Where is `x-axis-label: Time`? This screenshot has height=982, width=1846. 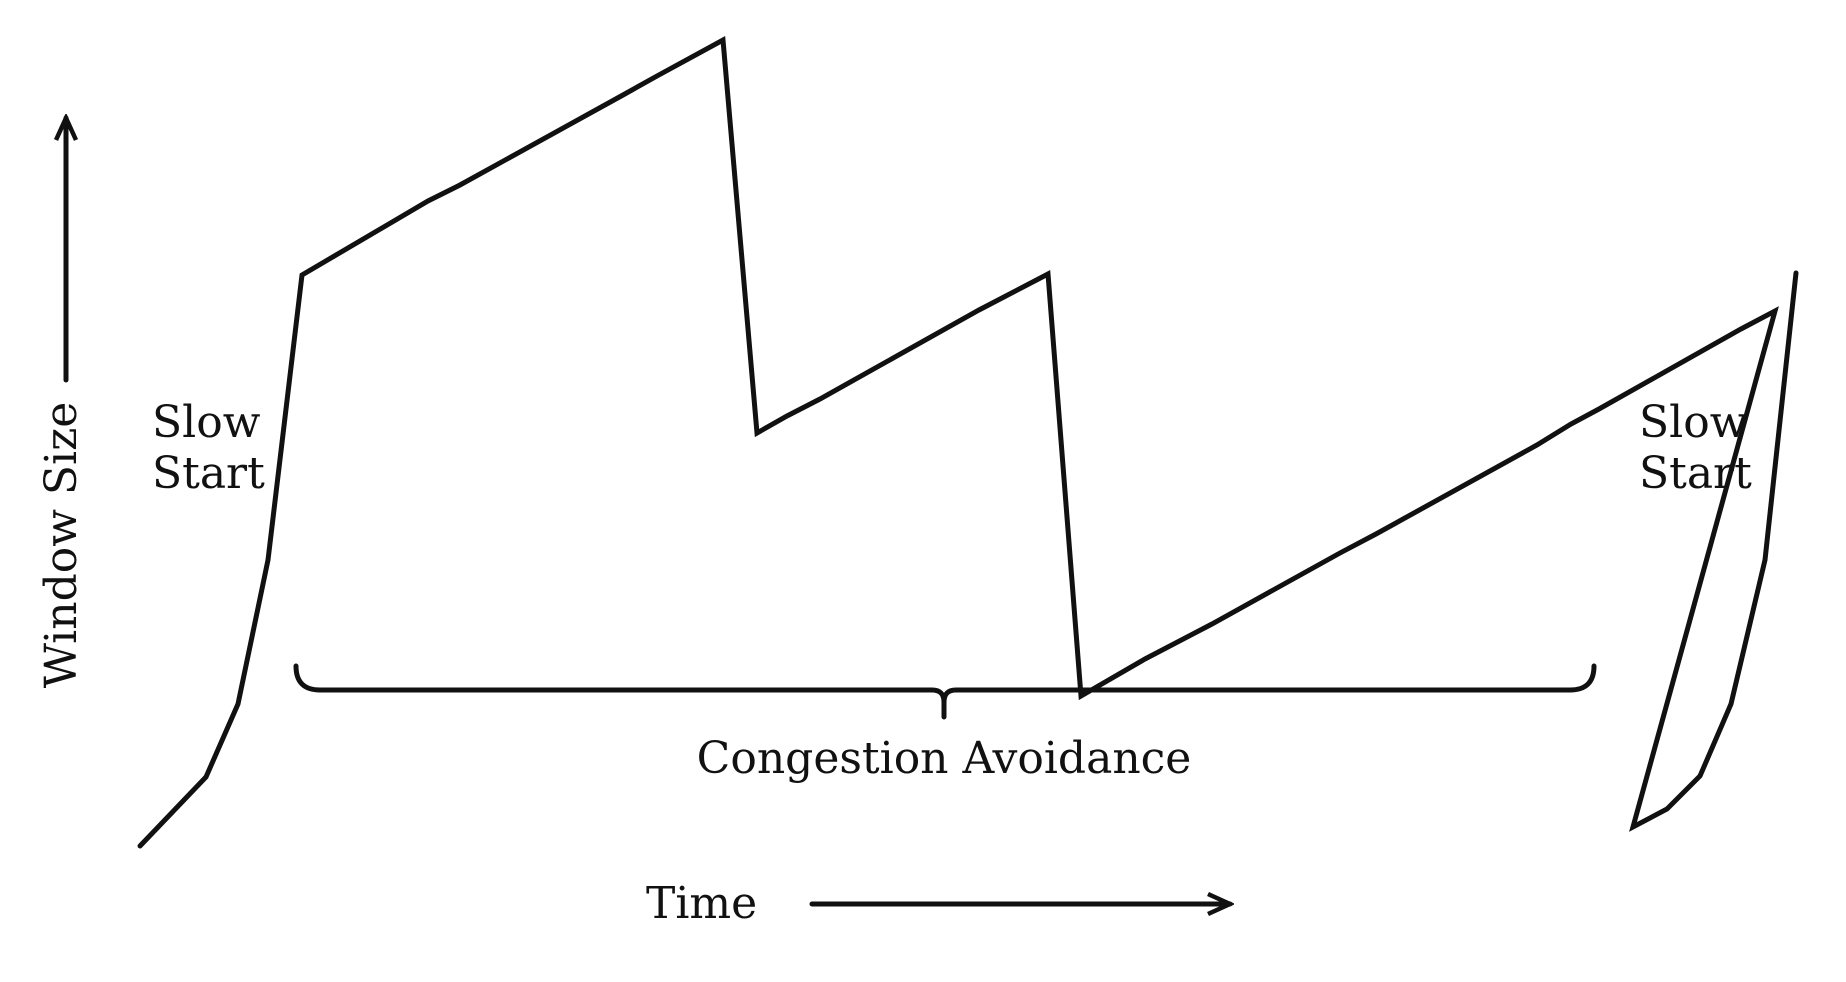 x-axis-label: Time is located at coordinates (701, 903).